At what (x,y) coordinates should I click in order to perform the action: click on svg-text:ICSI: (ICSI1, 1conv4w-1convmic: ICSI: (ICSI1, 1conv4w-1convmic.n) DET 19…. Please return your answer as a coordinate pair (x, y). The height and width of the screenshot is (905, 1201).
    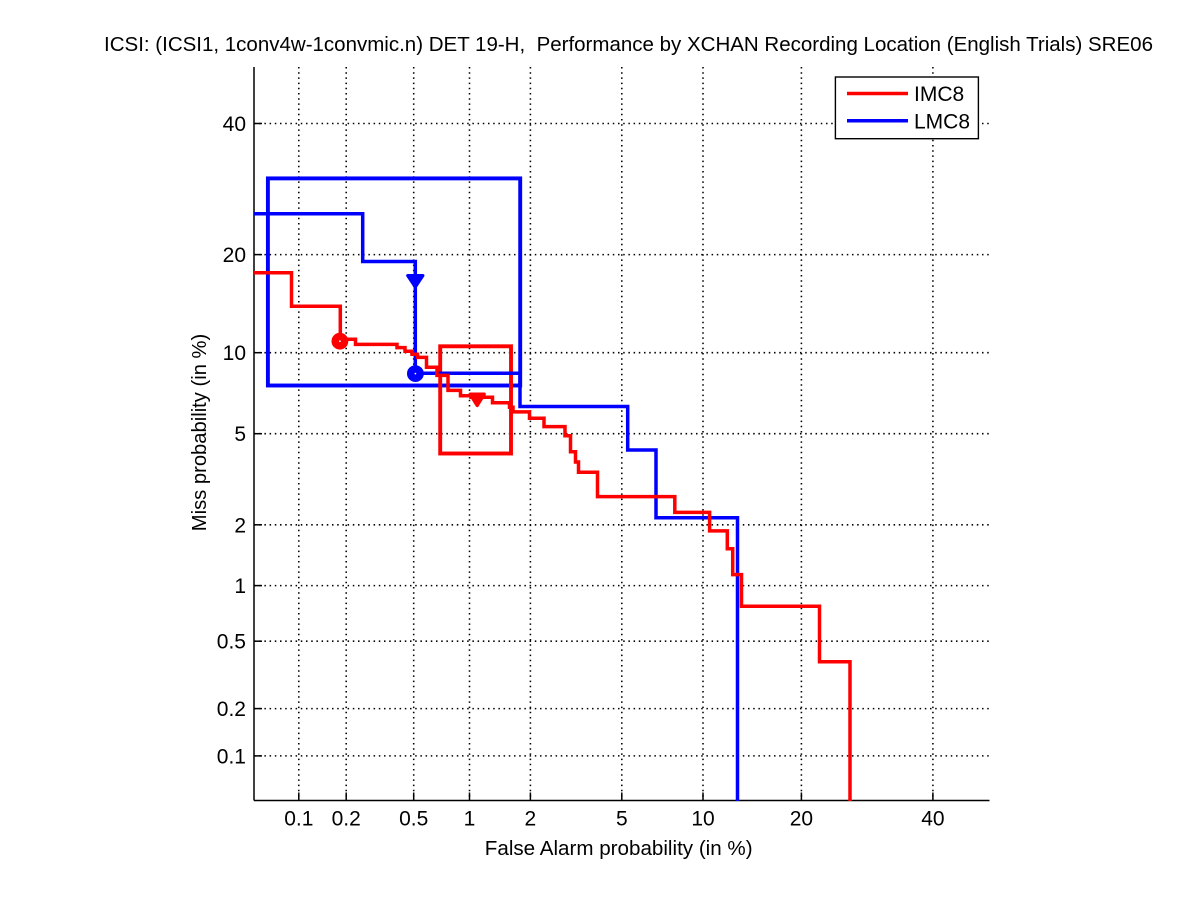
    Looking at the image, I should click on (628, 44).